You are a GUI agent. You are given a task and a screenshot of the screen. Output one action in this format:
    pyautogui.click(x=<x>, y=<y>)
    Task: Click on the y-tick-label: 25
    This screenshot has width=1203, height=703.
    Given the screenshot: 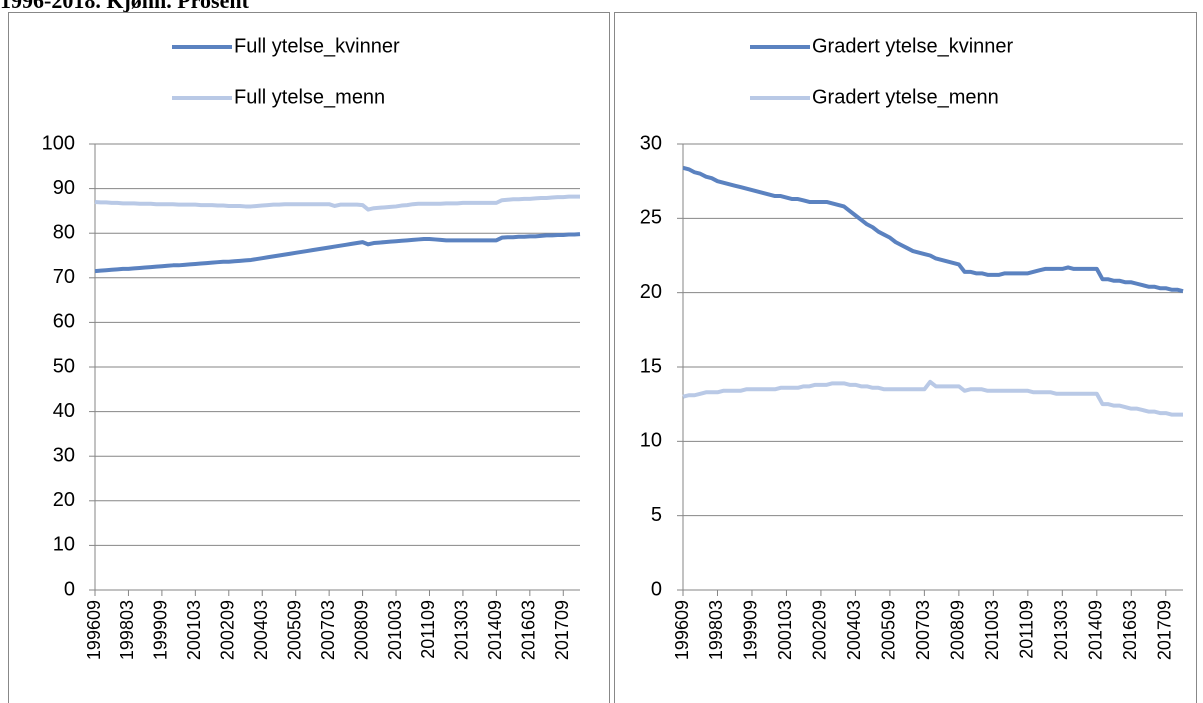 What is the action you would take?
    pyautogui.click(x=651, y=218)
    